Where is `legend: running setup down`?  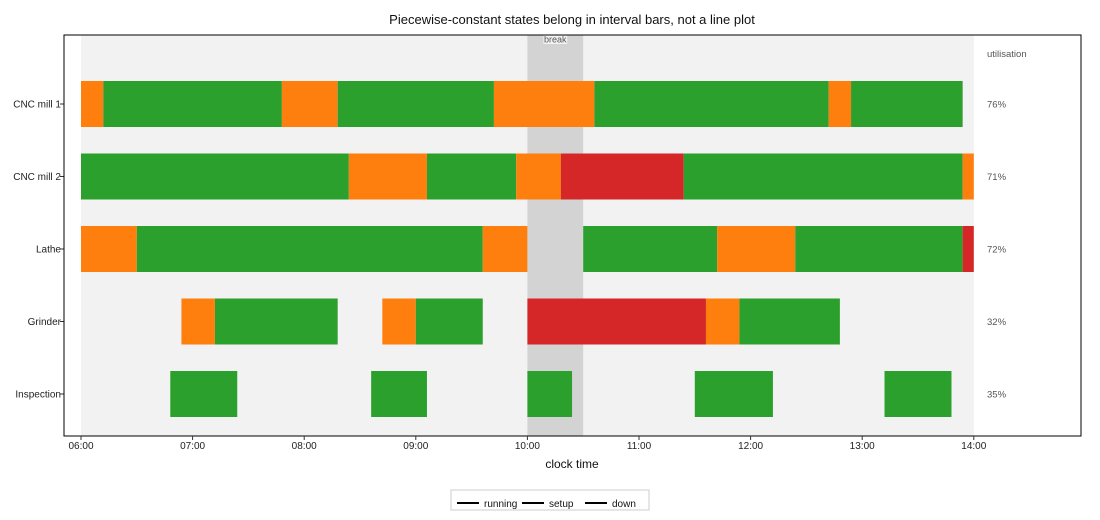
legend: running setup down is located at coordinates (550, 500).